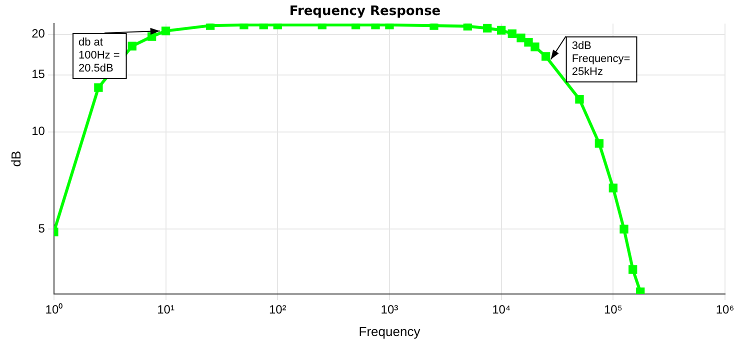 The height and width of the screenshot is (344, 755). What do you see at coordinates (39, 33) in the screenshot?
I see `y-tick-label: 20` at bounding box center [39, 33].